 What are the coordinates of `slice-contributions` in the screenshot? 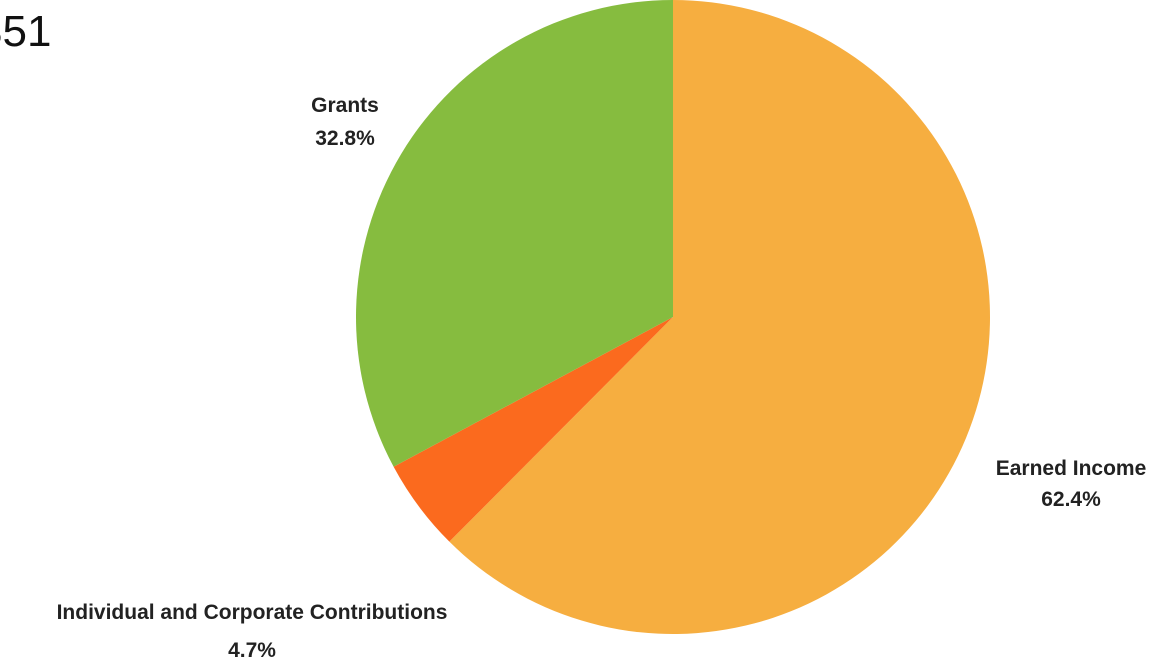 It's located at (533, 429).